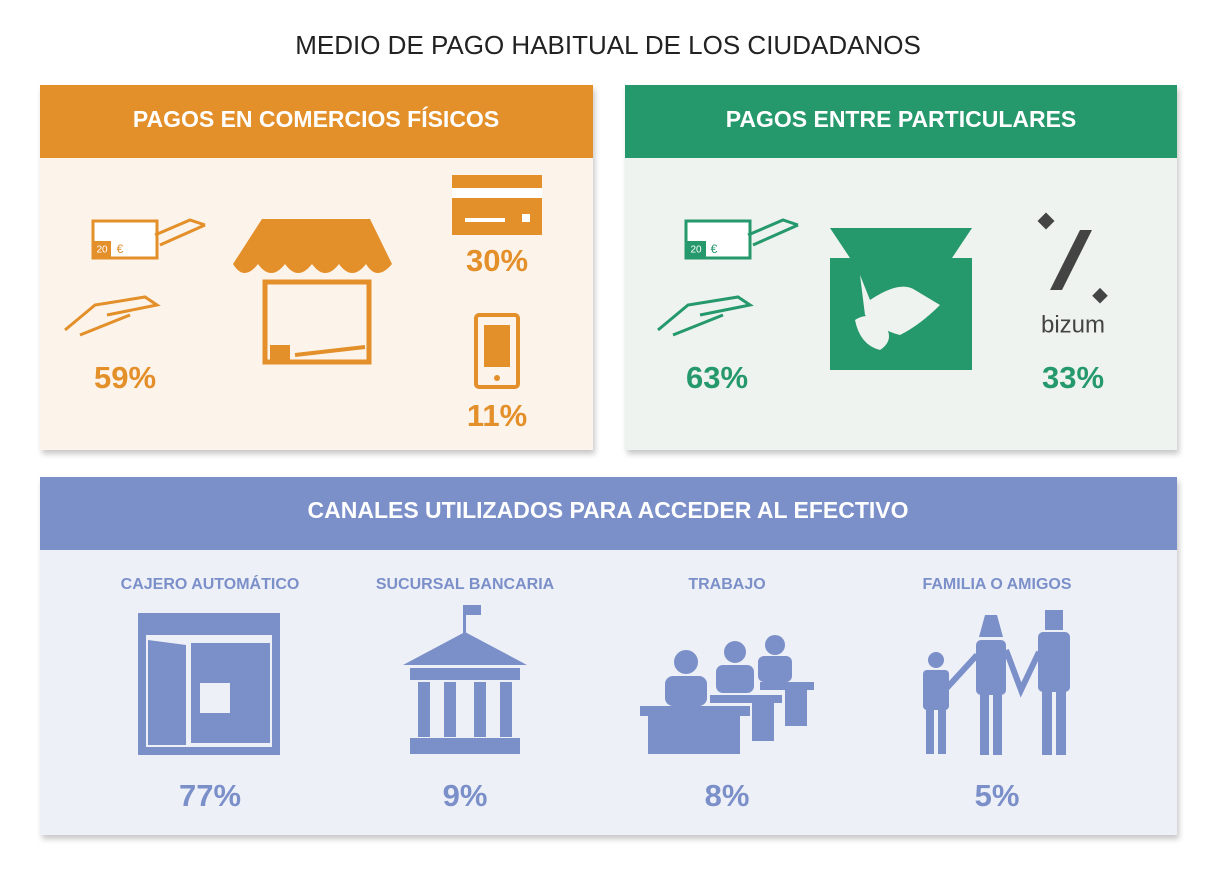 This screenshot has height=876, width=1216. I want to click on atm-icon, so click(209, 684).